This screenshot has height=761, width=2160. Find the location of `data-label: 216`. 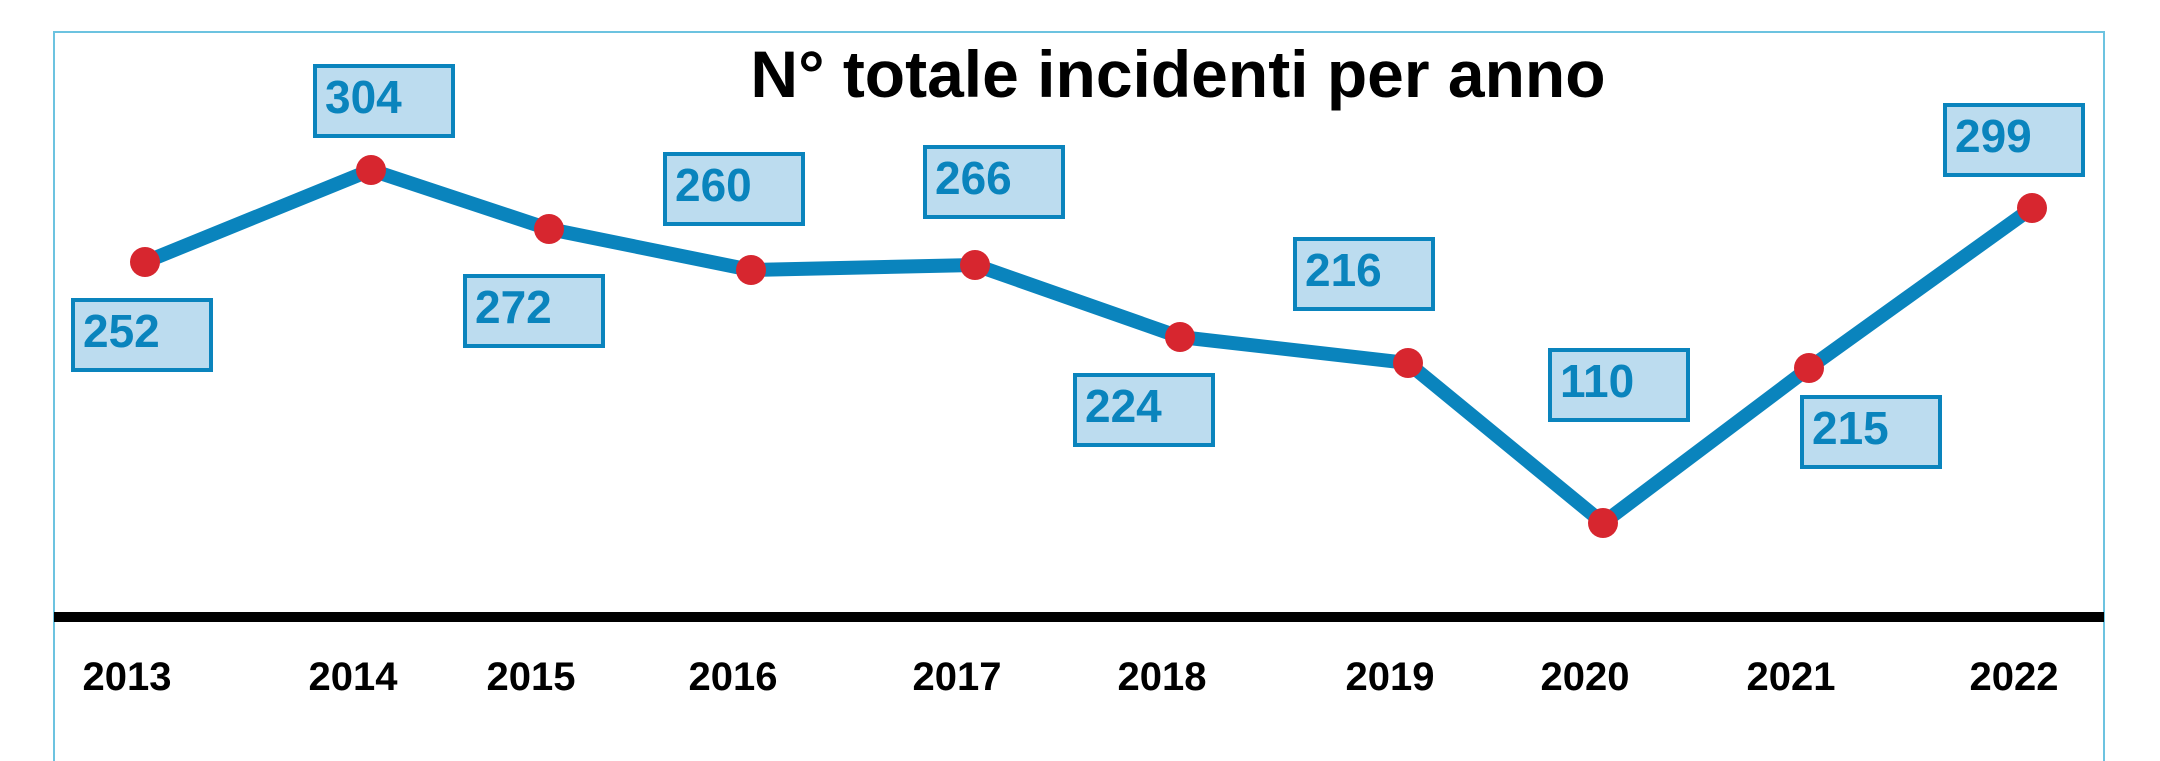

data-label: 216 is located at coordinates (1364, 274).